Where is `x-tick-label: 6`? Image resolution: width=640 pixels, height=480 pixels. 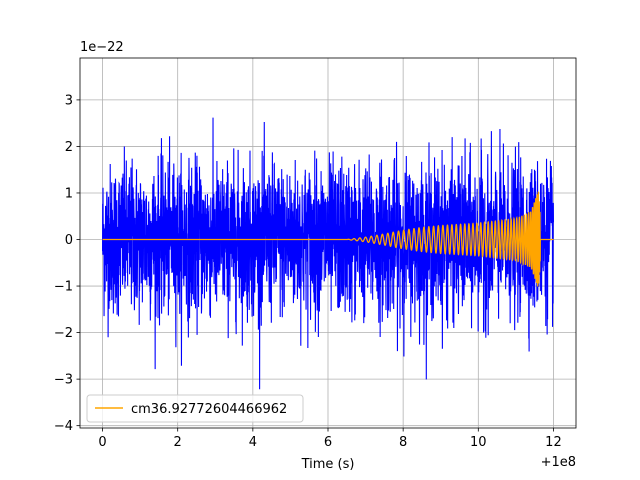 x-tick-label: 6 is located at coordinates (328, 442).